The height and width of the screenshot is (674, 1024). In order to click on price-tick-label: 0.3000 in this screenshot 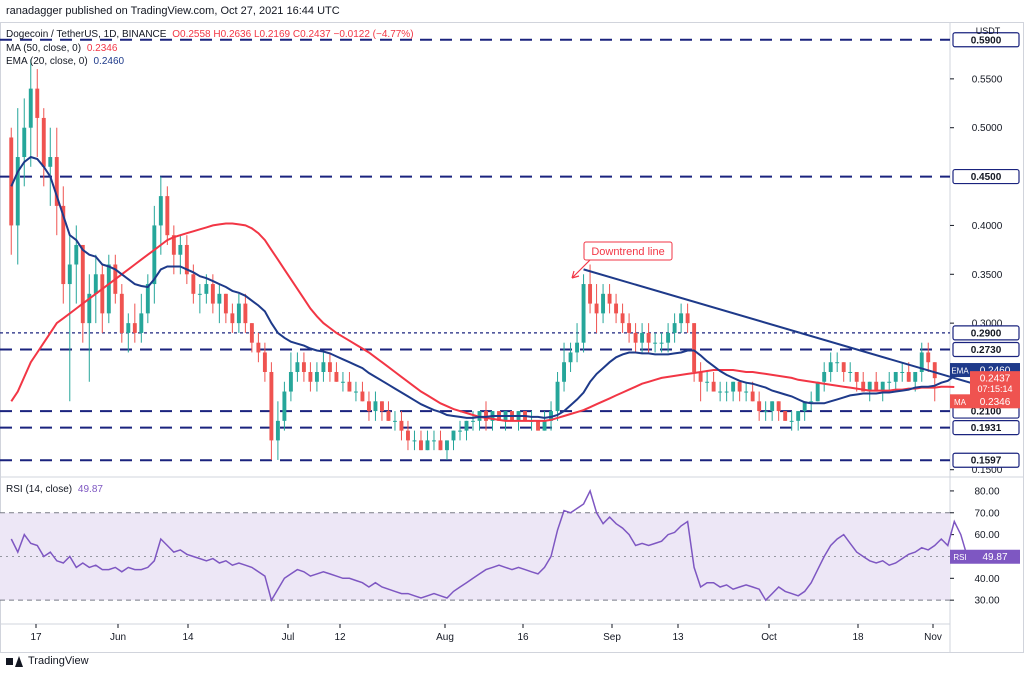, I will do `click(987, 324)`.